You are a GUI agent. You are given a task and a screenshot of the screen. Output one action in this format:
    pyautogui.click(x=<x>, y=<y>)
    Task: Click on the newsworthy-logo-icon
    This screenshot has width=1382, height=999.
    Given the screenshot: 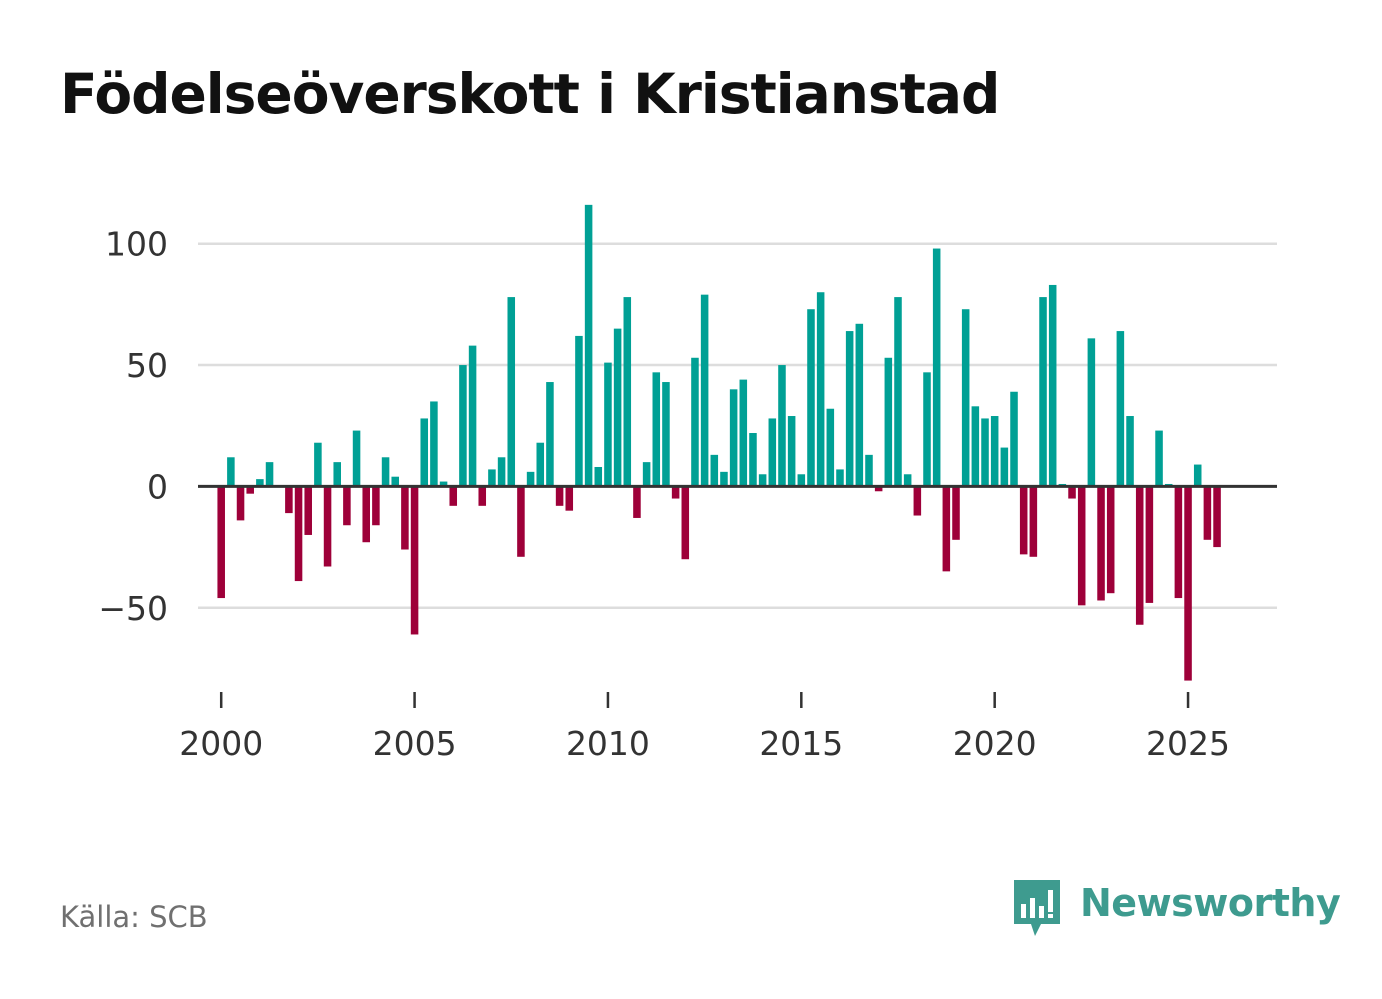 What is the action you would take?
    pyautogui.click(x=1037, y=908)
    